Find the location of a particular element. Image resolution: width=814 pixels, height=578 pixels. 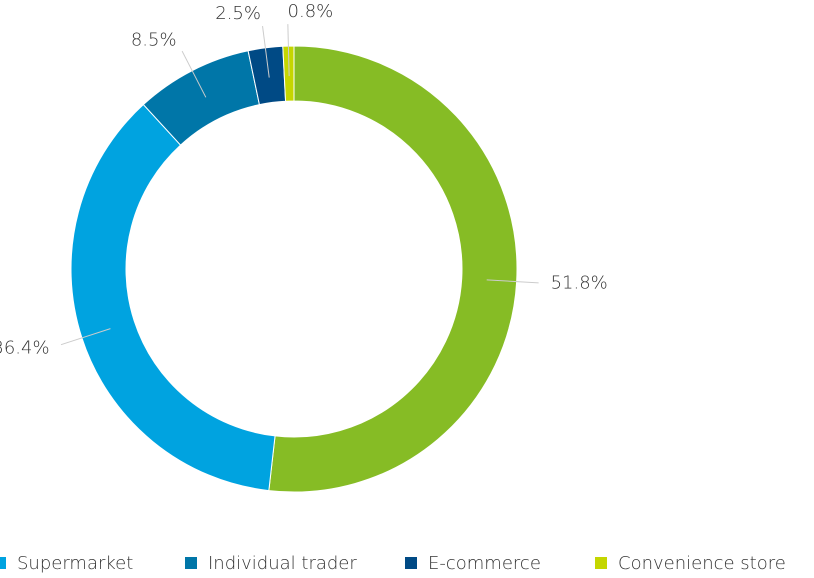

legend-label: Individual trader is located at coordinates (282, 563).